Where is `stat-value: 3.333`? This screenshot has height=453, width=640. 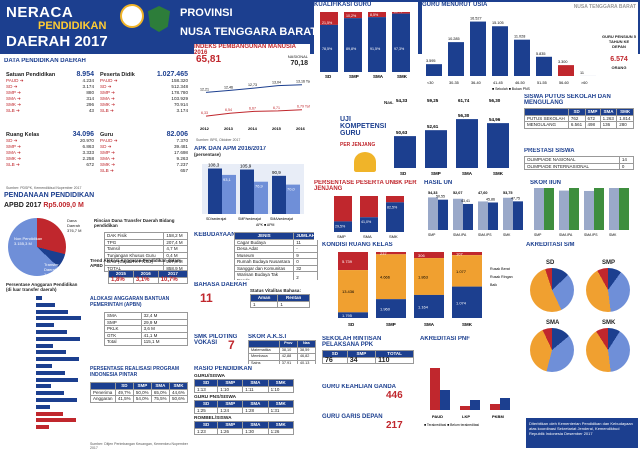
stat-value: 3.333 is located at coordinates (88, 152).